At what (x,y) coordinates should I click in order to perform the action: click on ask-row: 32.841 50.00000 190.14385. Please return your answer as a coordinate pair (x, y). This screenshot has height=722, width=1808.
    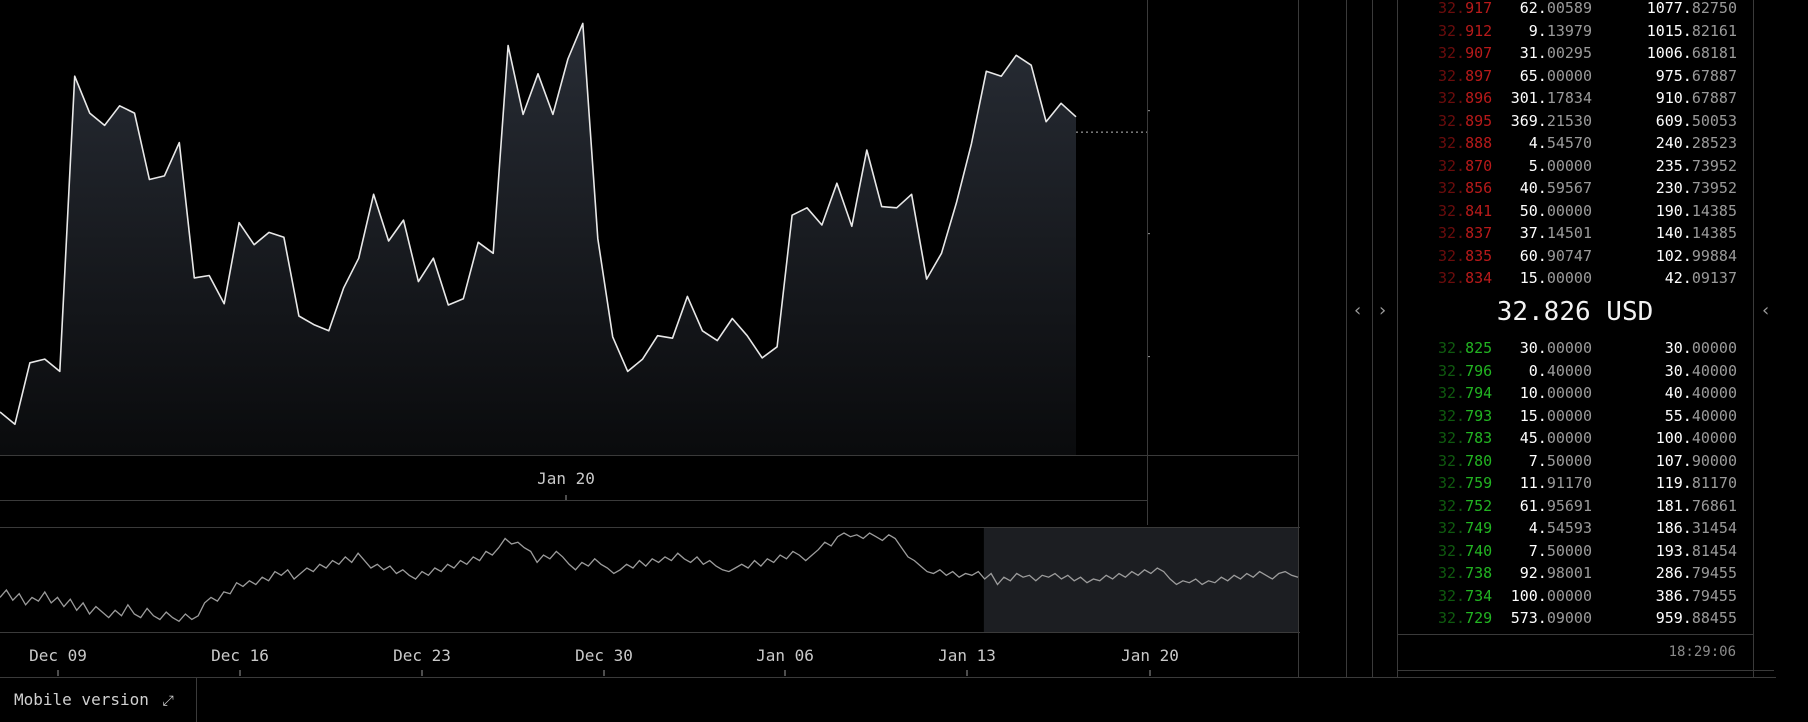
    Looking at the image, I should click on (1575, 211).